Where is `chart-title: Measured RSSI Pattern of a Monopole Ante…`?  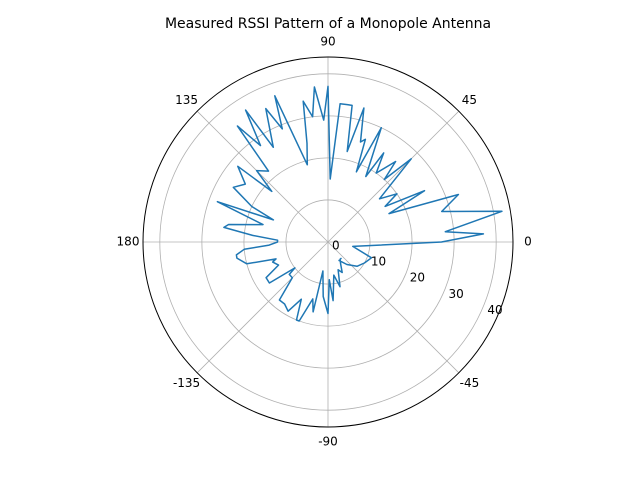
chart-title: Measured RSSI Pattern of a Monopole Ante… is located at coordinates (328, 24).